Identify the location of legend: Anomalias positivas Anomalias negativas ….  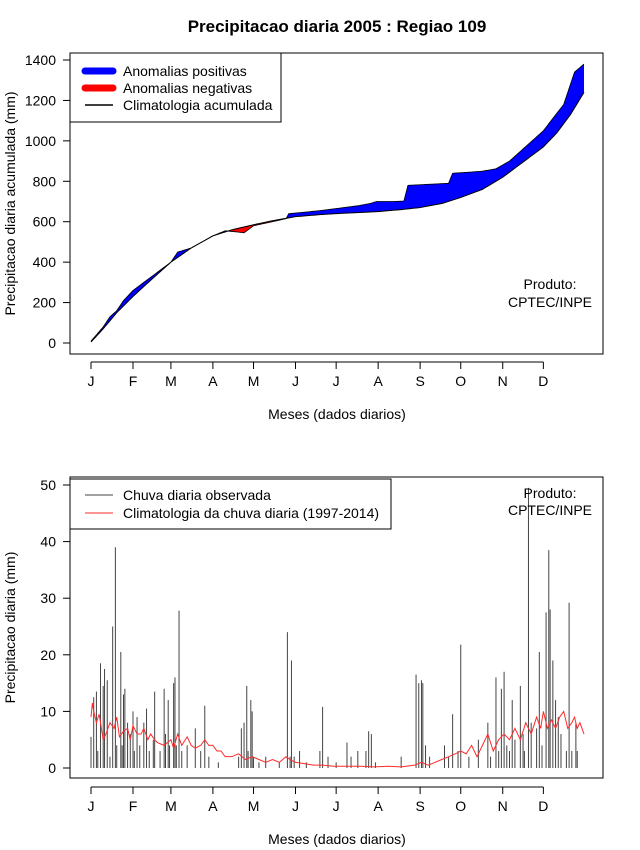
(175, 87).